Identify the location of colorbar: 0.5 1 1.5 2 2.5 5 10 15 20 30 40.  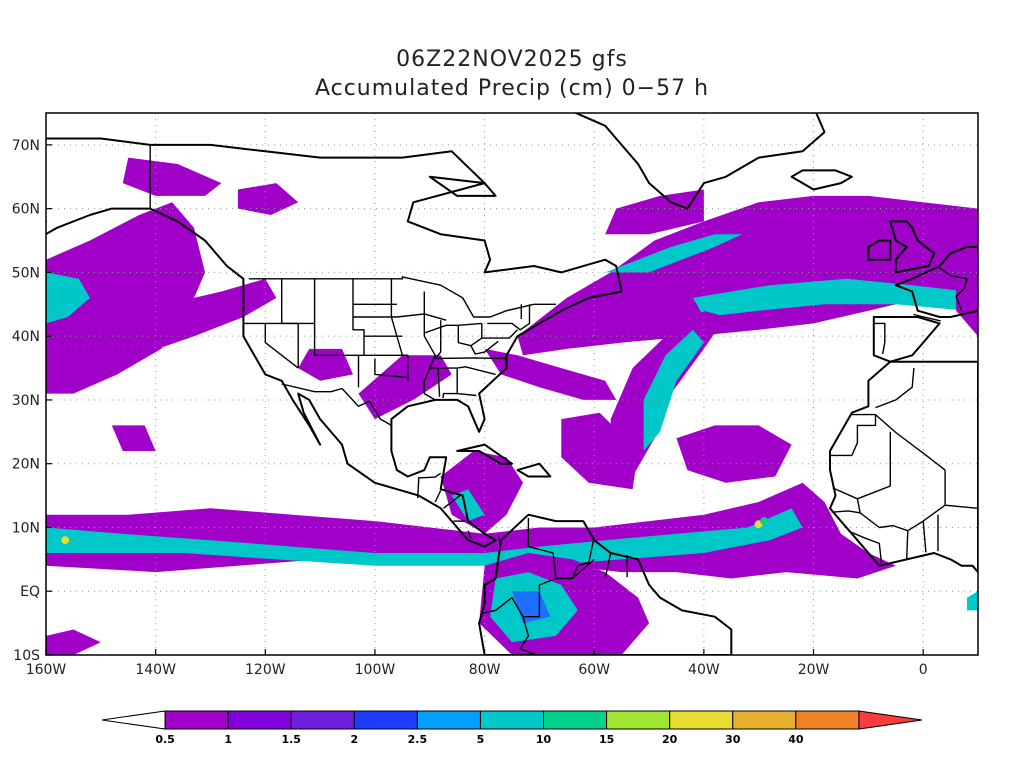
(512, 728).